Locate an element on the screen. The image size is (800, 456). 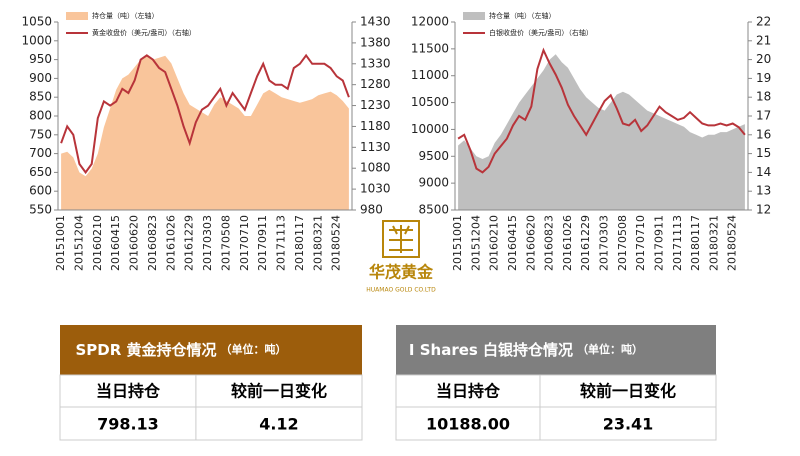
y-tick-label: 10500 is located at coordinates (430, 102).